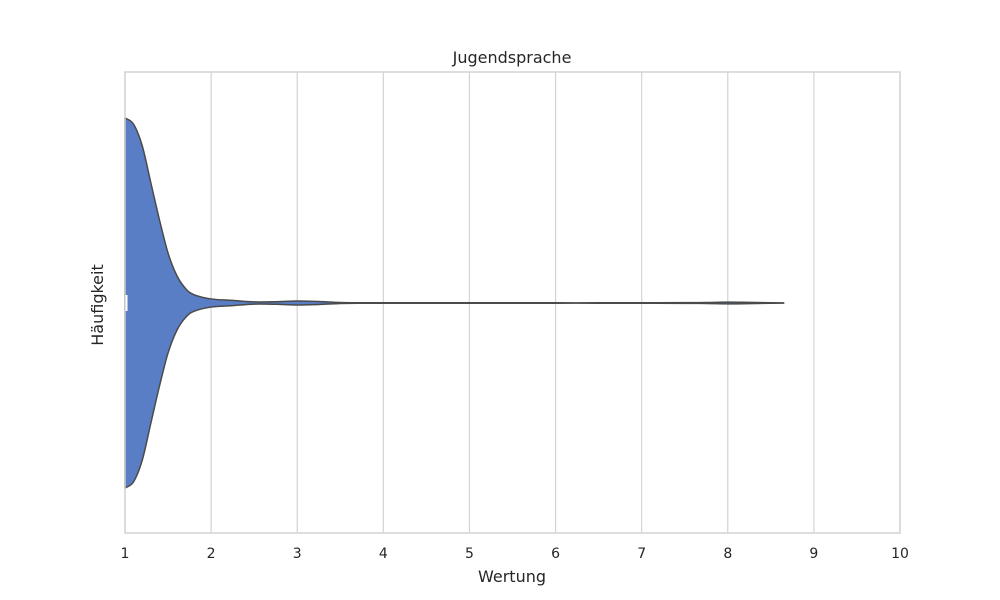  What do you see at coordinates (515, 554) in the screenshot?
I see `x-tick-labels: 1 2 3 4 5 6 7 8 9 10` at bounding box center [515, 554].